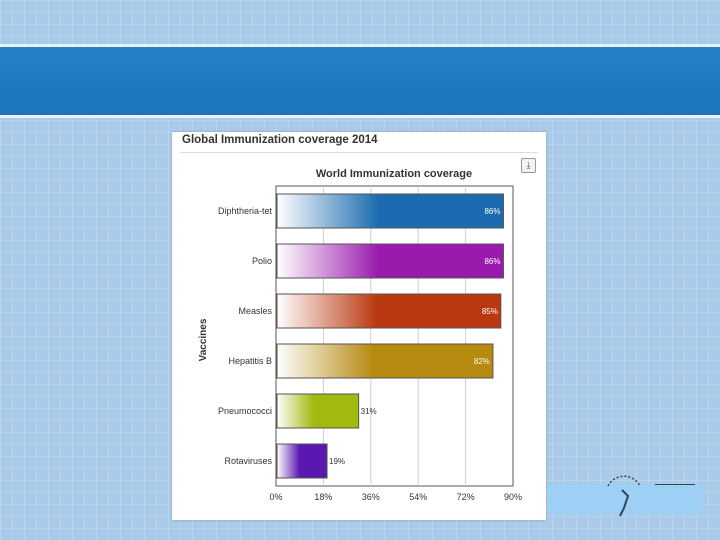 The image size is (720, 540). What do you see at coordinates (624, 496) in the screenshot?
I see `emblem-logo` at bounding box center [624, 496].